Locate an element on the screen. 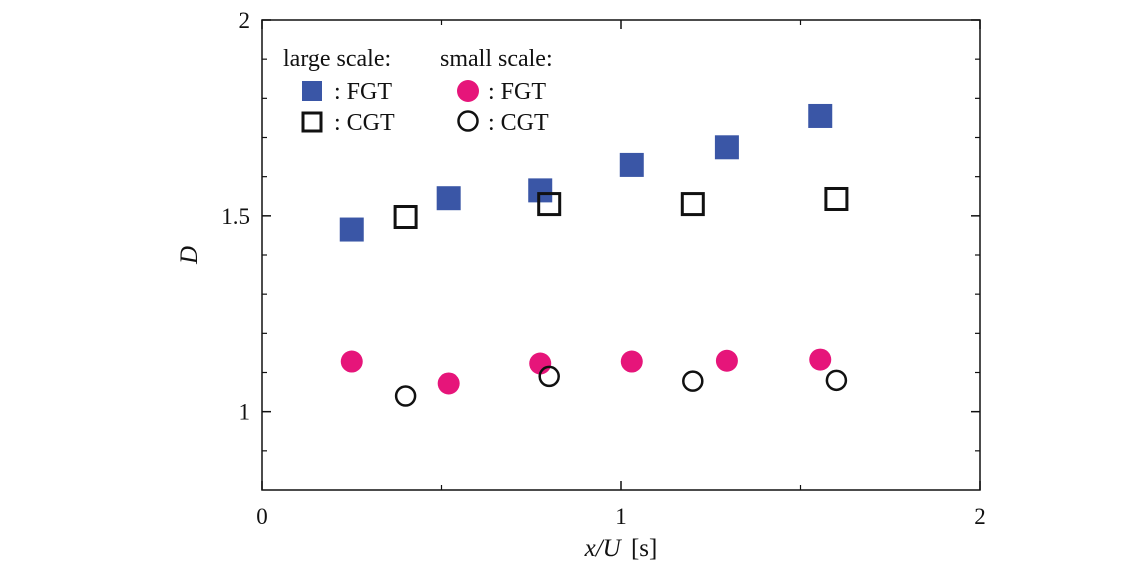 This screenshot has height=567, width=1143. y-tick-label: 2 is located at coordinates (245, 20).